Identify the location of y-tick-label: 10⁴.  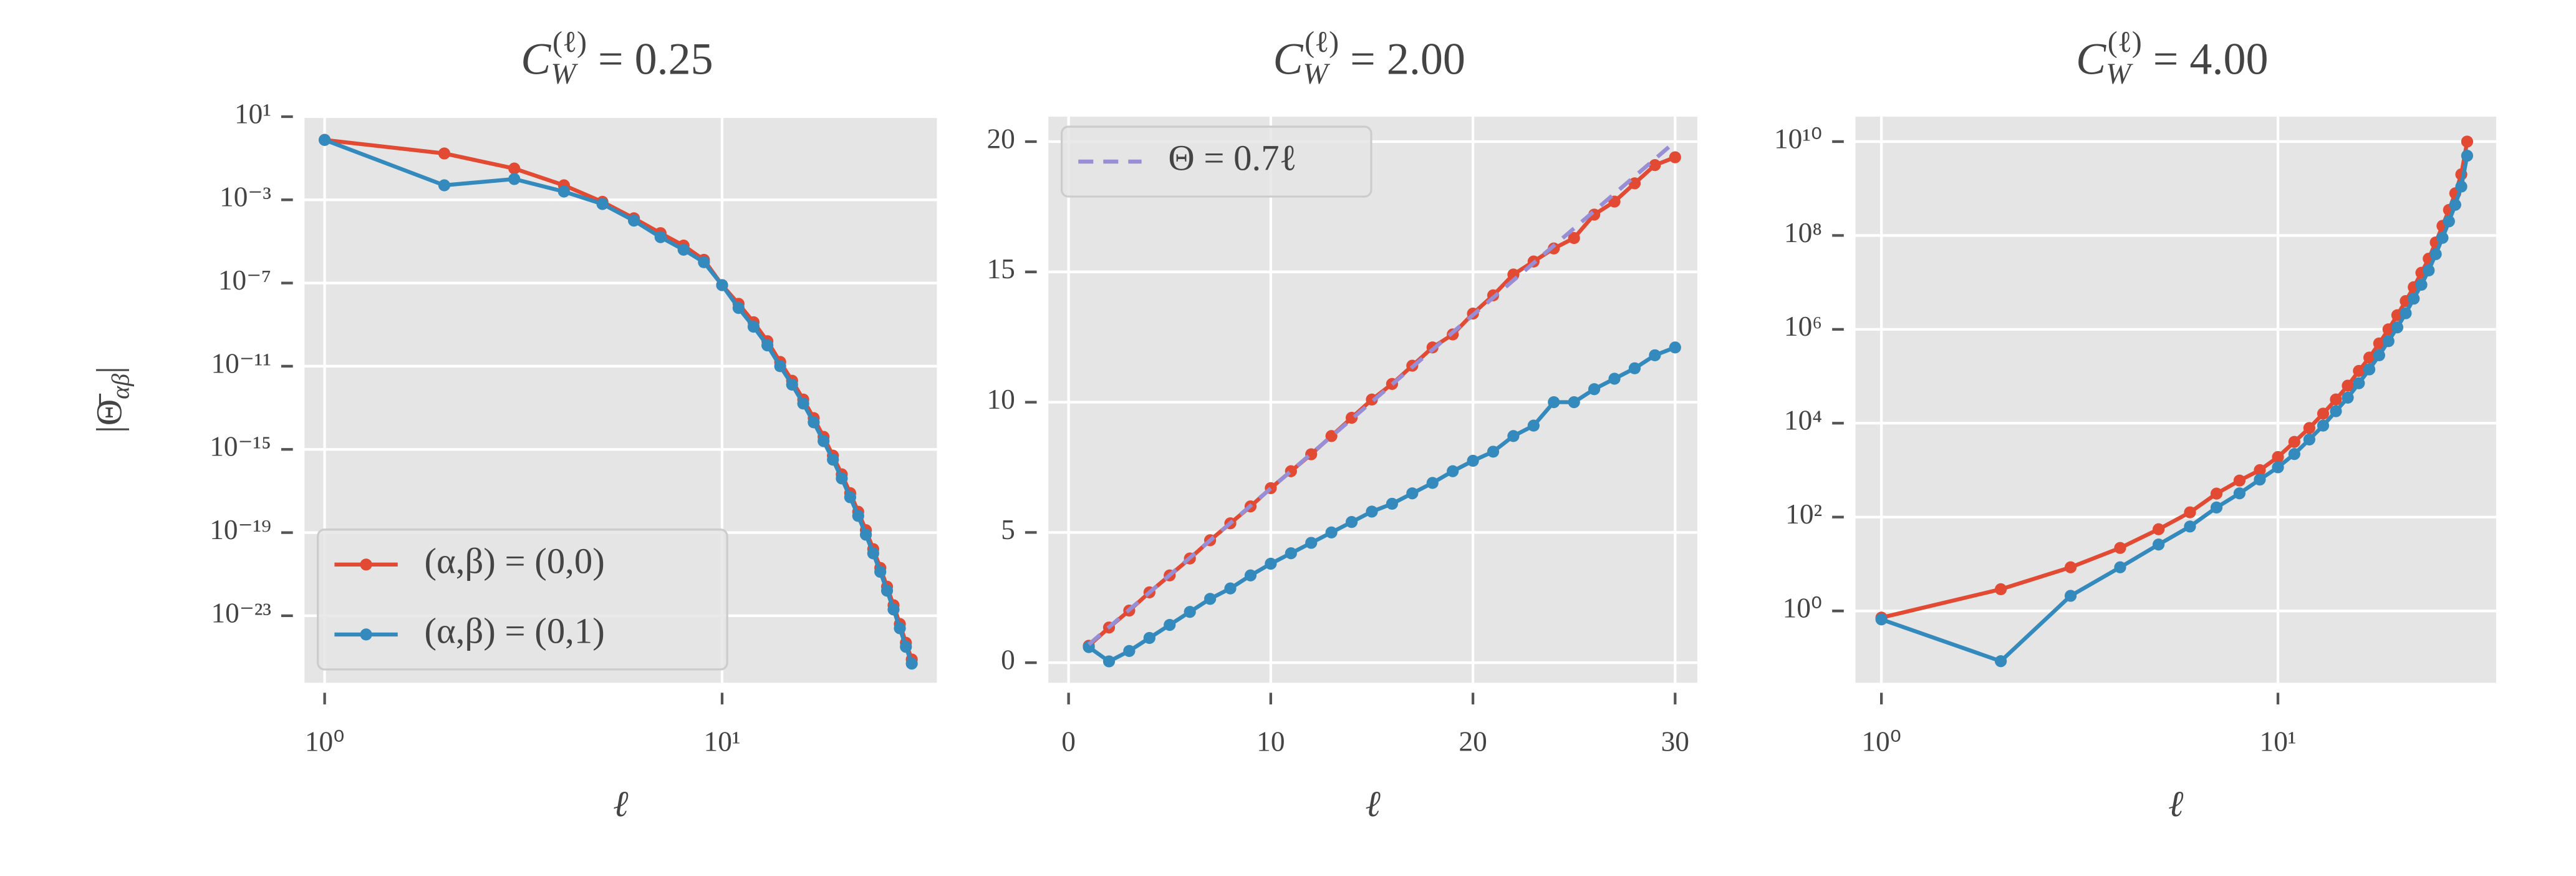
(1803, 420).